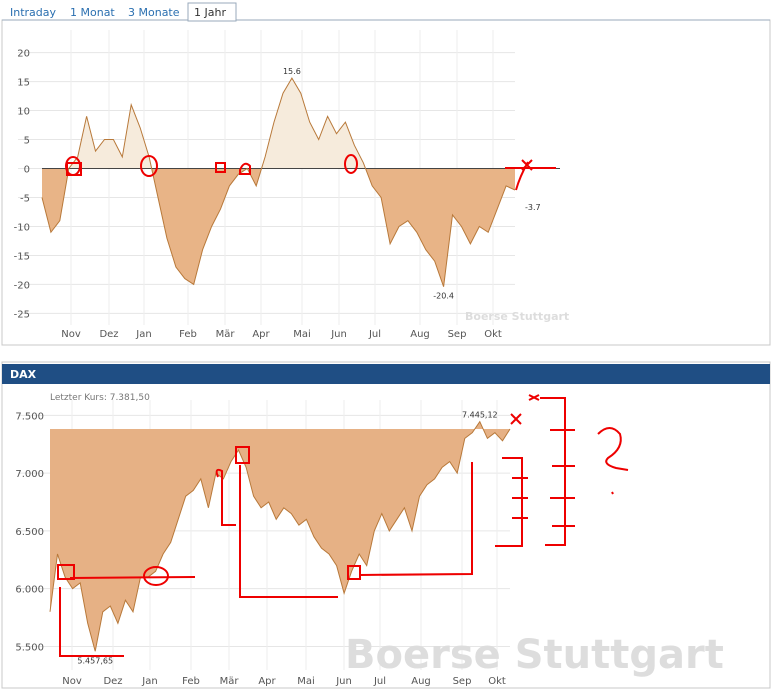 The width and height of the screenshot is (774, 694). I want to click on data-label: -20.4, so click(443, 296).